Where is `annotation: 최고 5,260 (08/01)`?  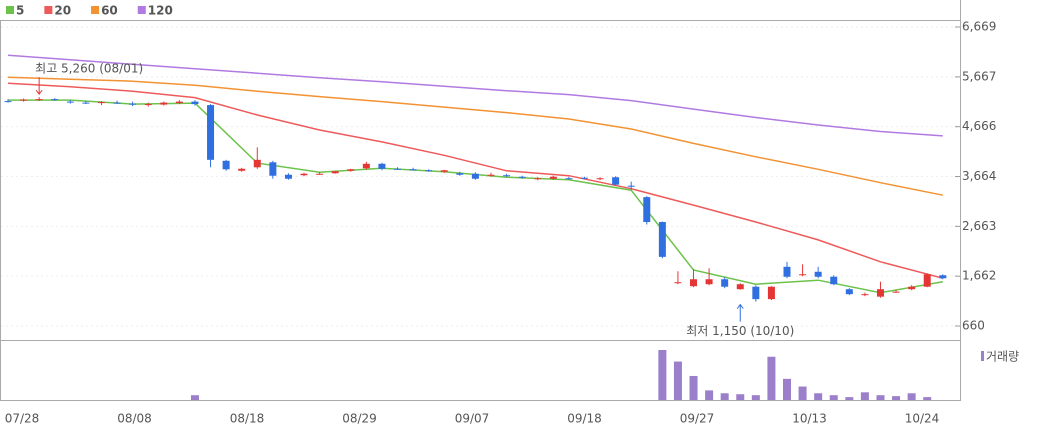 annotation: 최고 5,260 (08/01) is located at coordinates (89, 69).